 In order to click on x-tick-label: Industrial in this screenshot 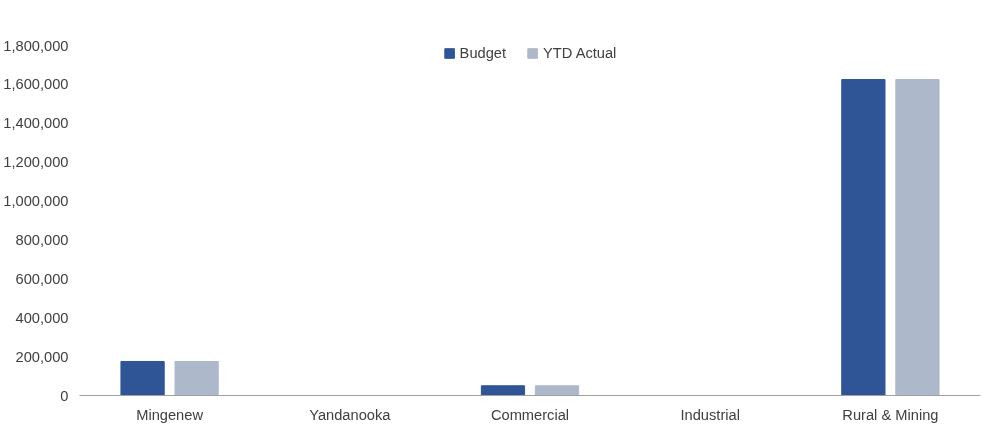, I will do `click(710, 414)`.